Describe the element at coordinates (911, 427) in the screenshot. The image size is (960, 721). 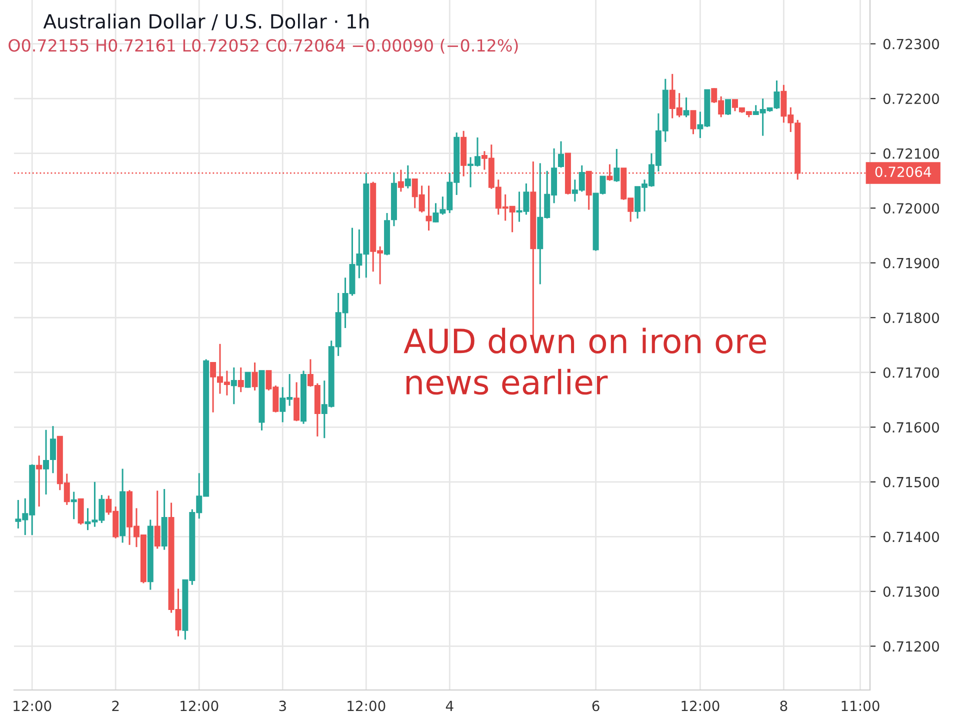
I see `y-tick-label: 0.71600` at that location.